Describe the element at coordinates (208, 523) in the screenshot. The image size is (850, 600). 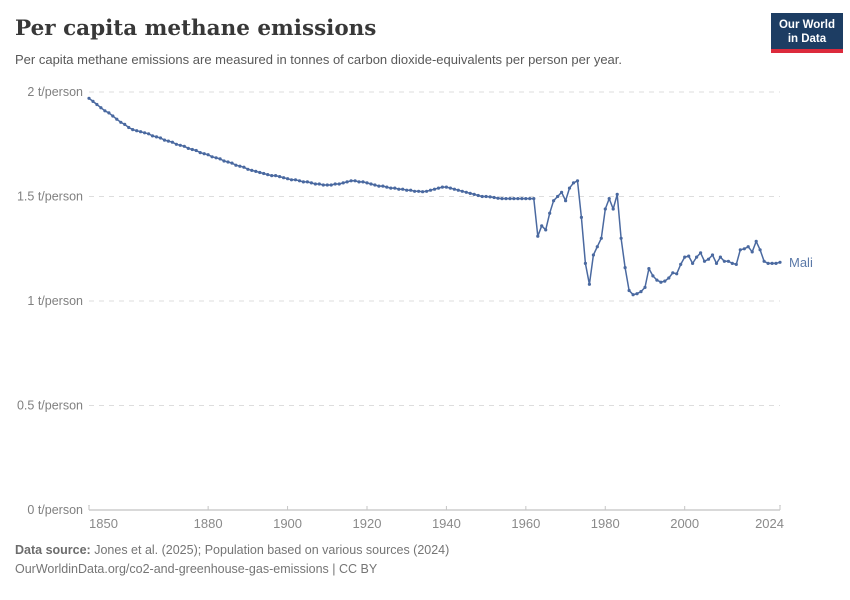
I see `x-axis-label: 1880` at that location.